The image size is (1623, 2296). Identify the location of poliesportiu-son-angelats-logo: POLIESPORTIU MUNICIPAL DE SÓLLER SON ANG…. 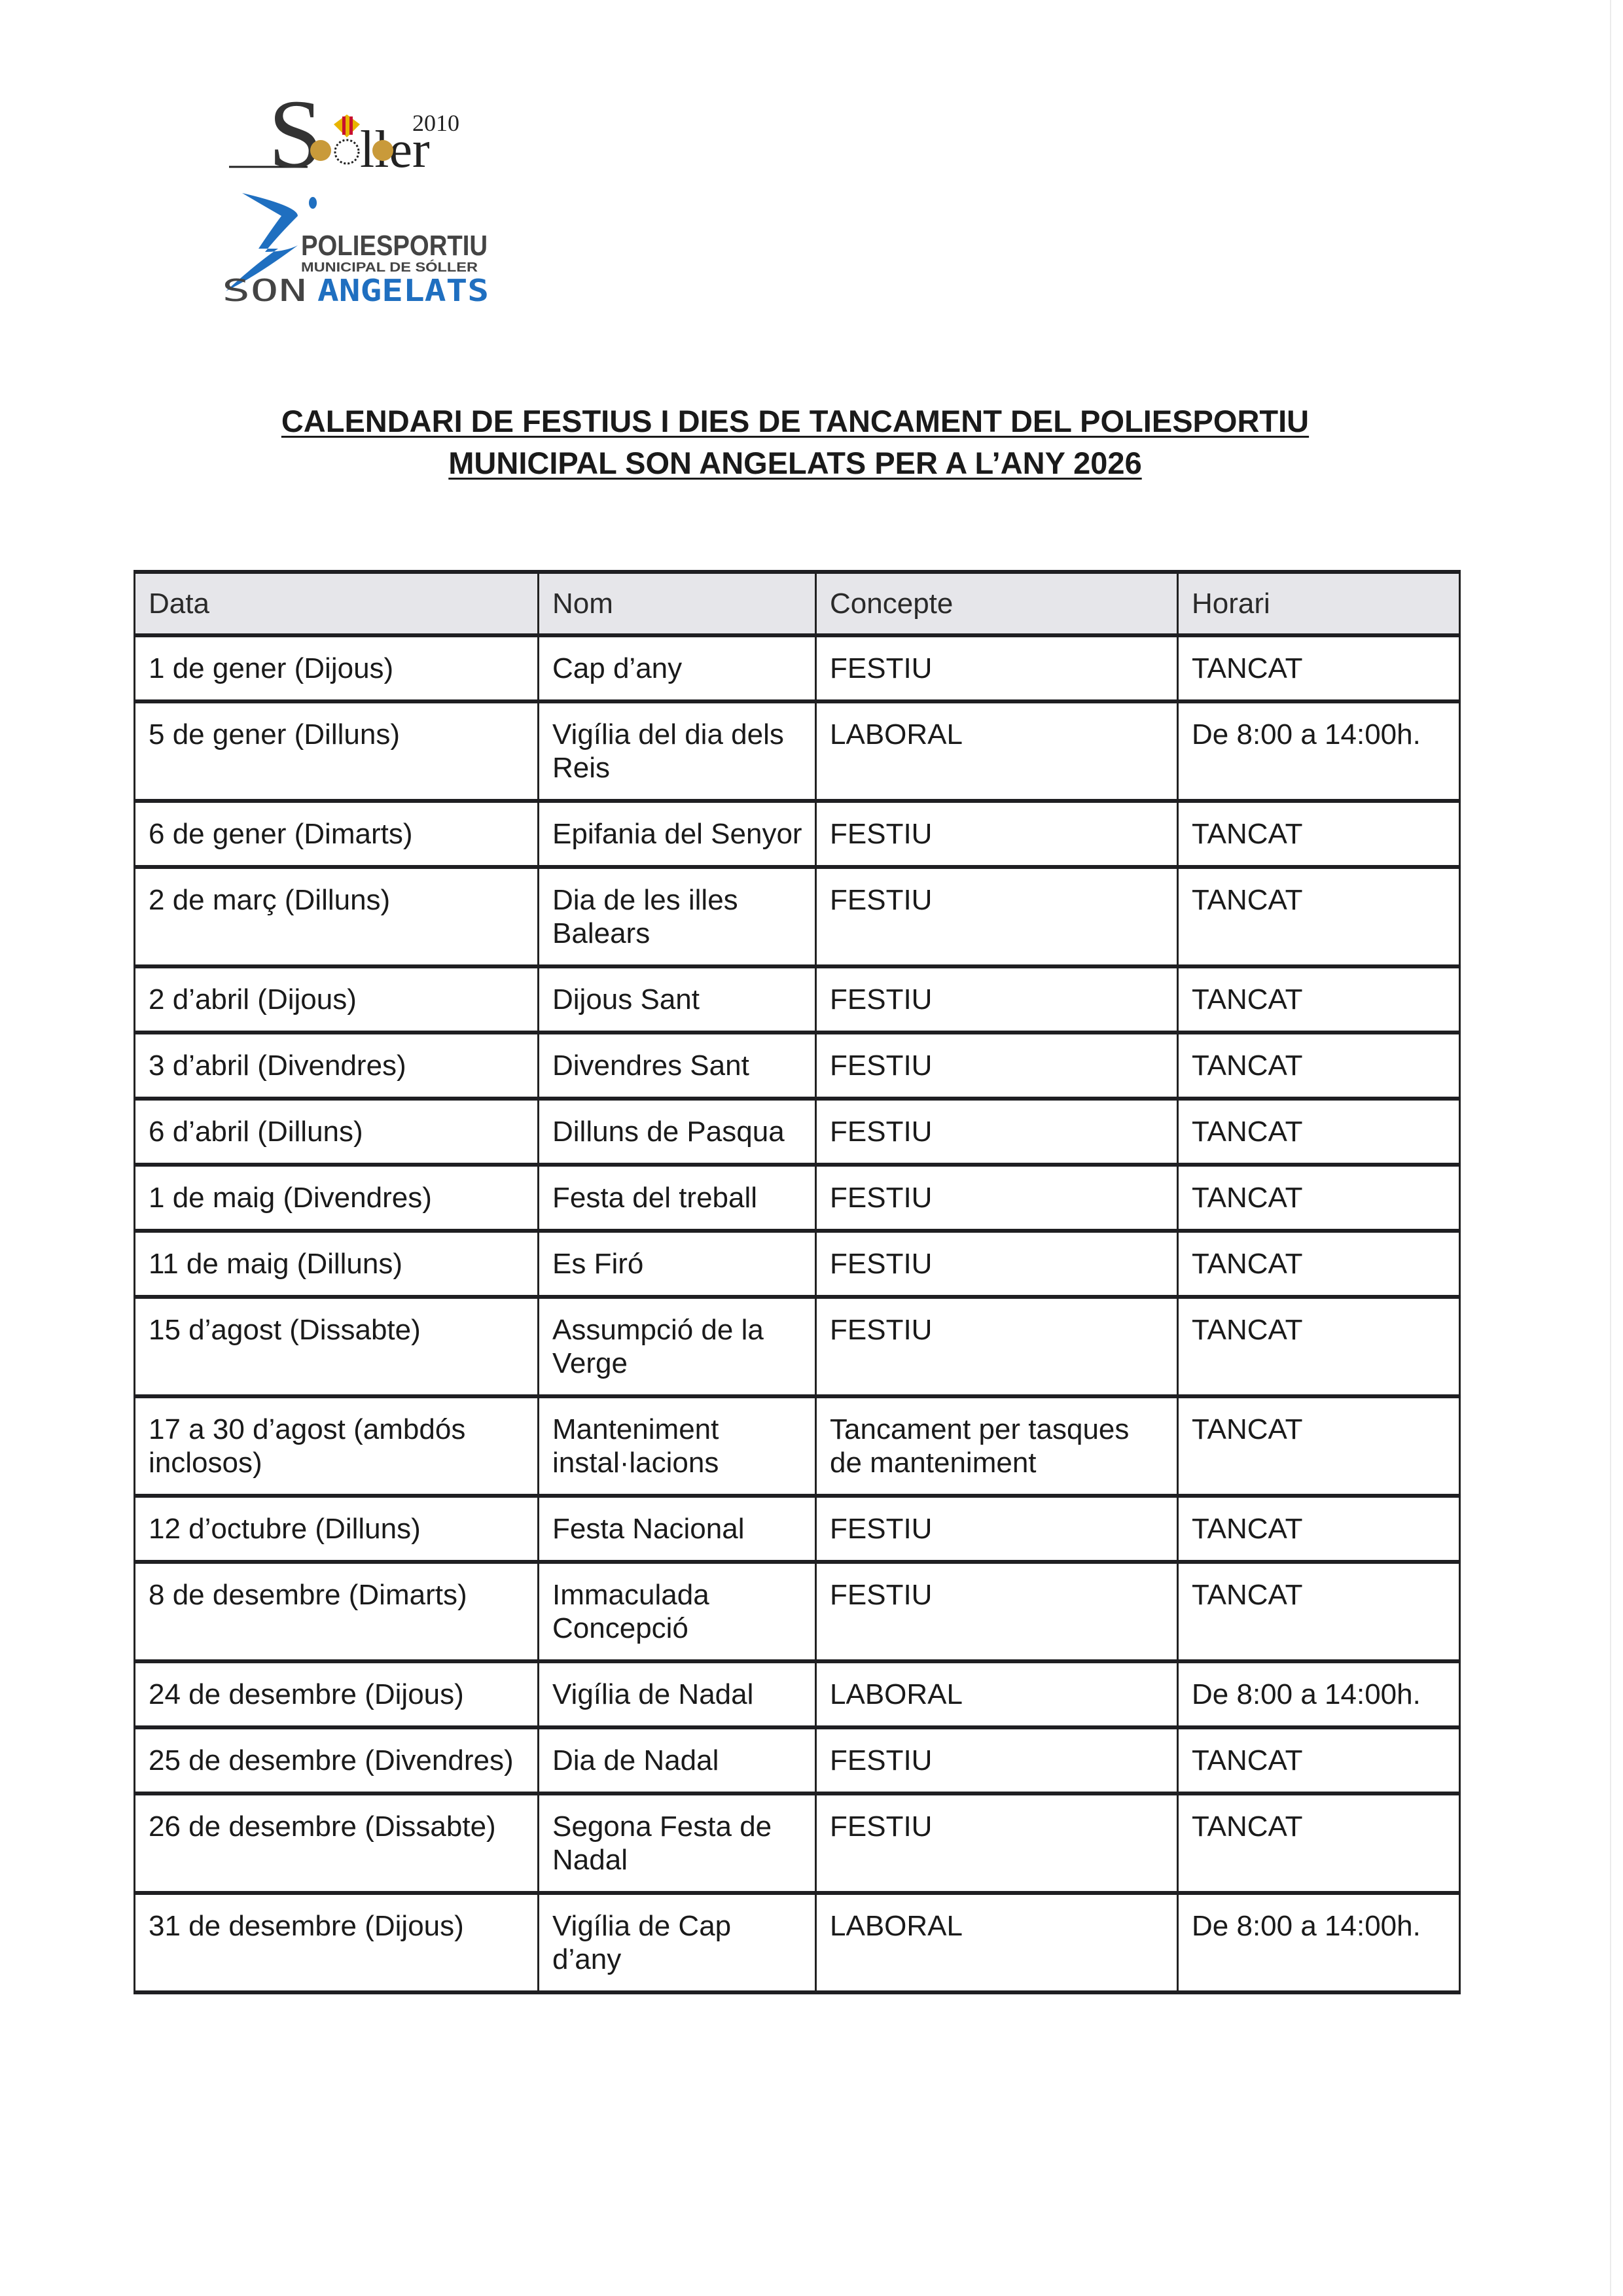
(356, 251).